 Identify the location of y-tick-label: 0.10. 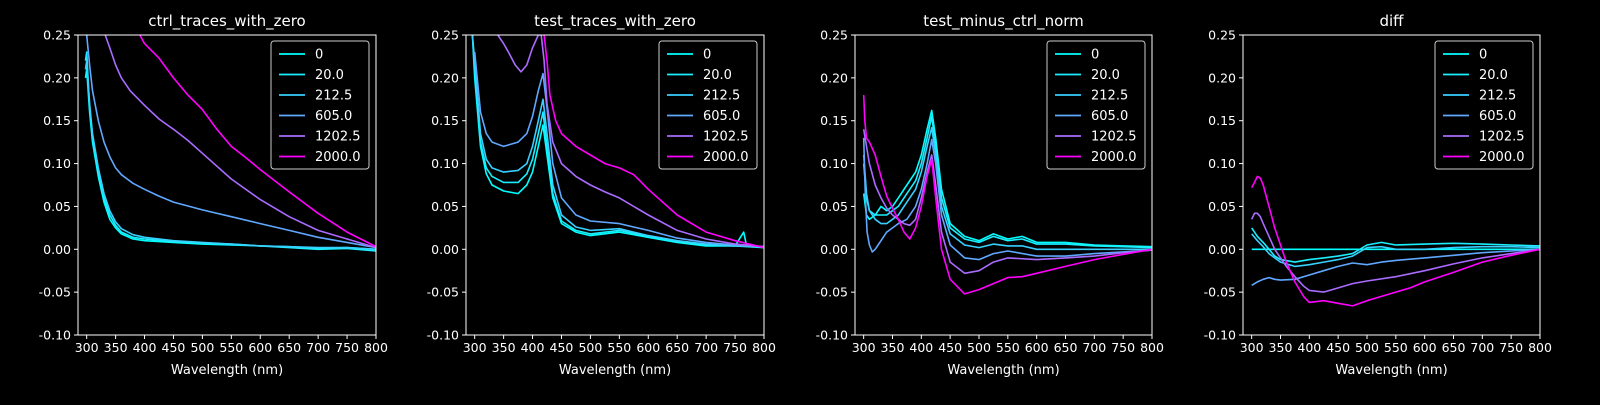
(57, 163).